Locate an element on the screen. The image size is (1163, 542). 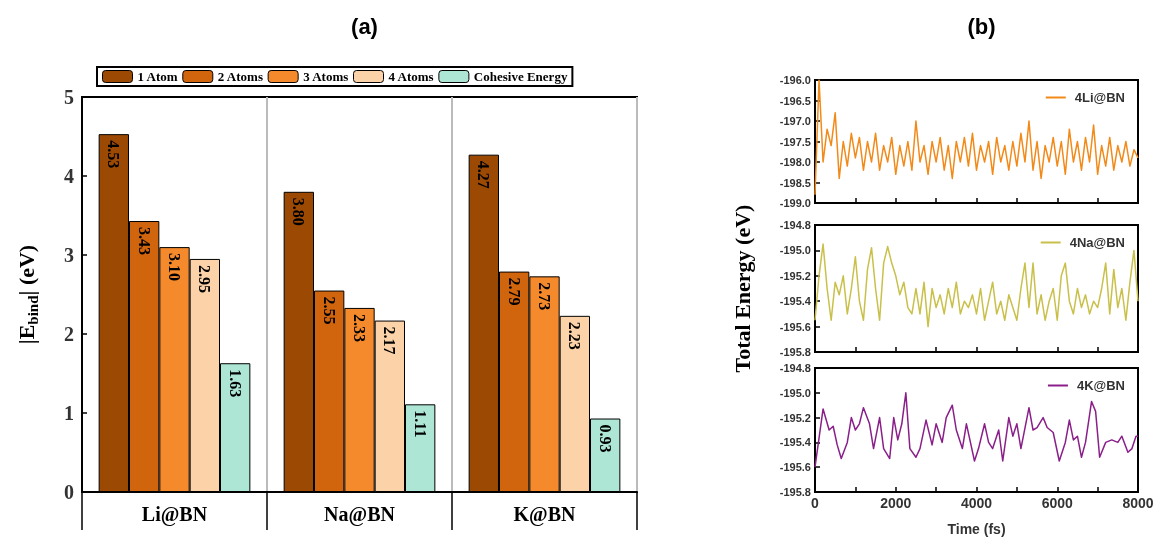
y-tick-label: -198.0 is located at coordinates (795, 162).